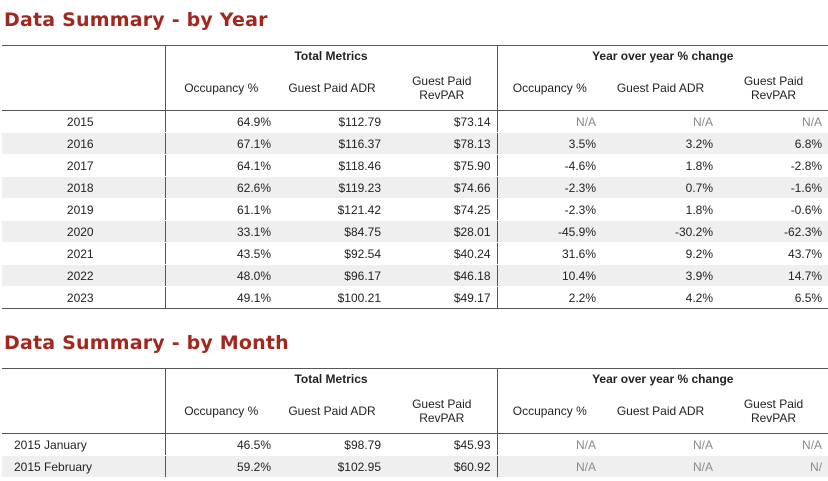  What do you see at coordinates (442, 187) in the screenshot?
I see `cell-revpar: $74.66` at bounding box center [442, 187].